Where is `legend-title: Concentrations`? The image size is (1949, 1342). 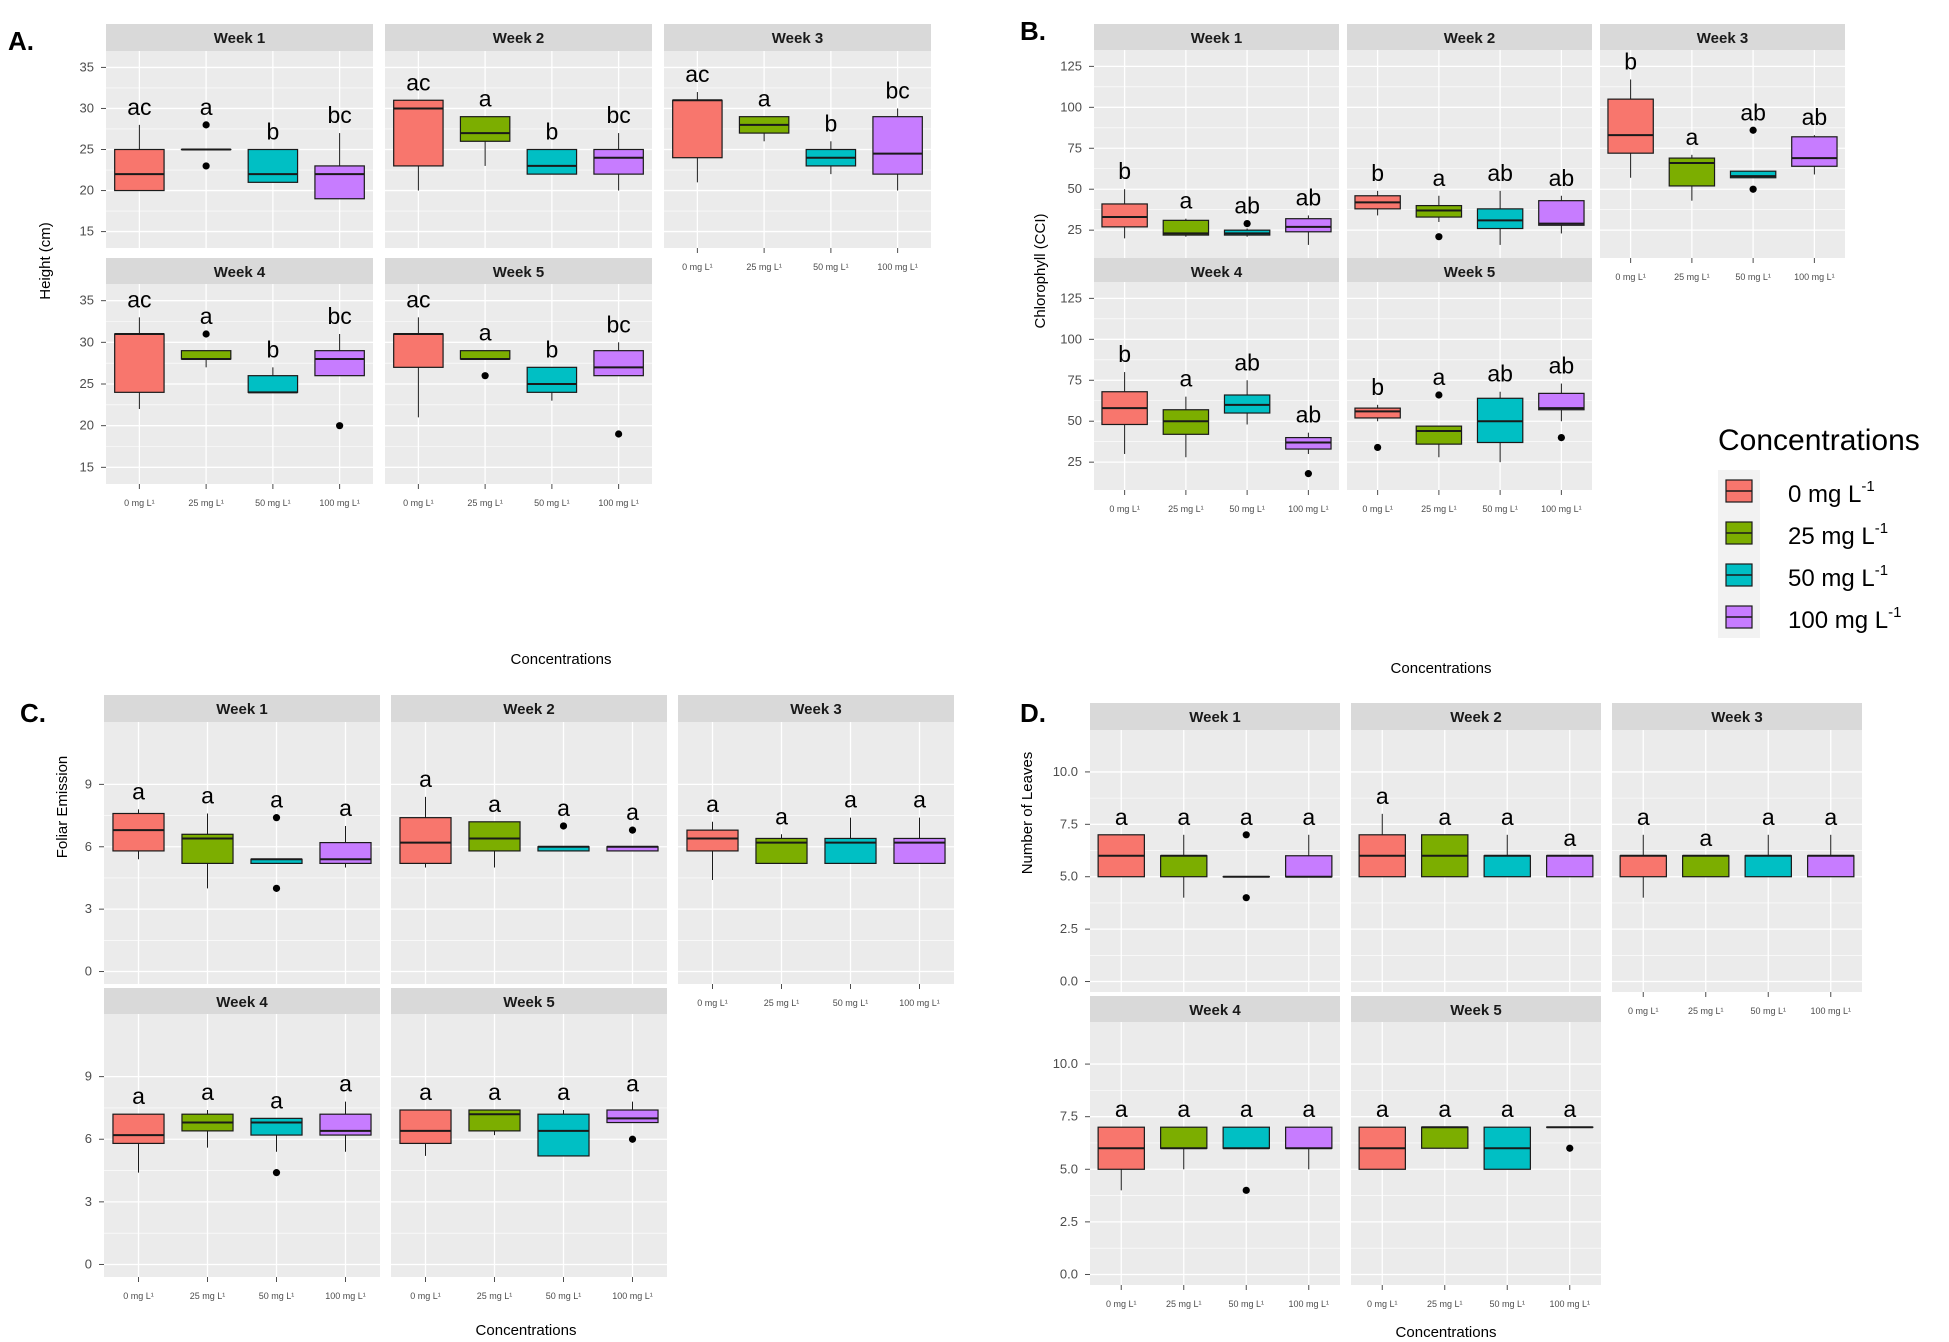
legend-title: Concentrations is located at coordinates (1819, 440).